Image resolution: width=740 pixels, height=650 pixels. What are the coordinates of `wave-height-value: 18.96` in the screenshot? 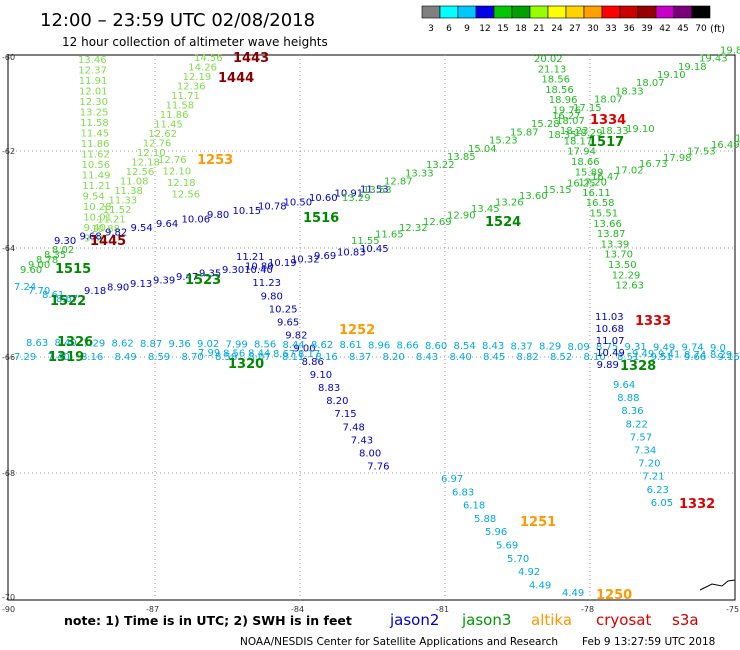 It's located at (563, 100).